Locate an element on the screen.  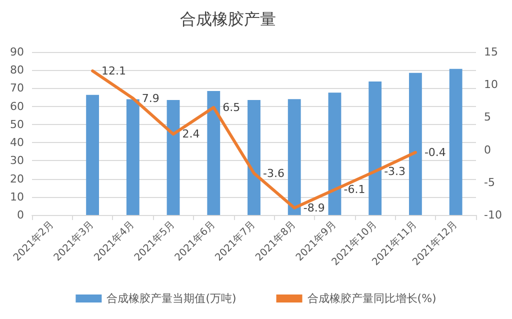
data-label: -6.1 is located at coordinates (355, 189).